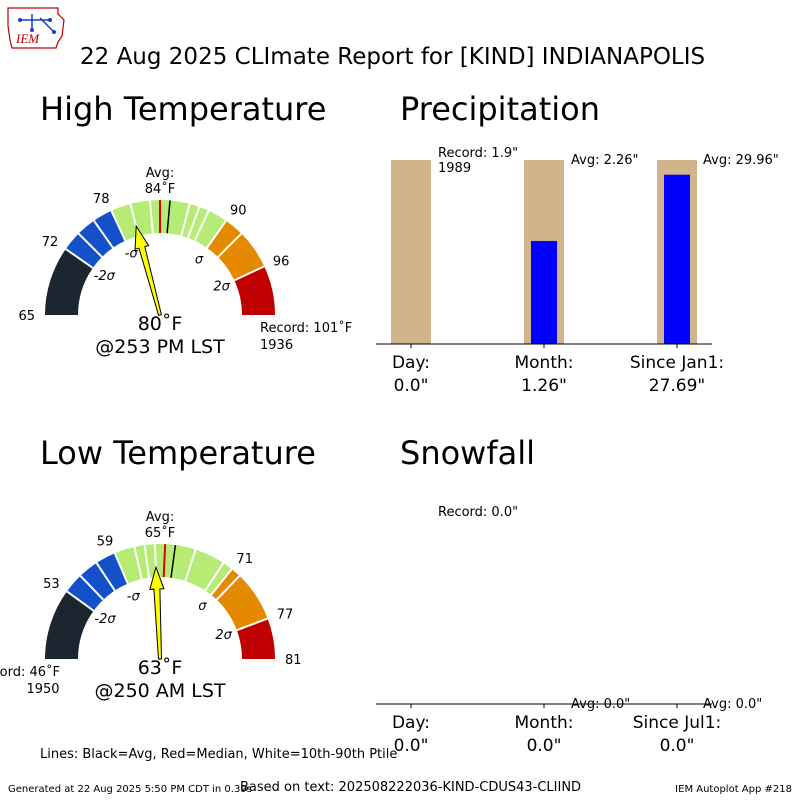 This screenshot has width=800, height=800. What do you see at coordinates (160, 533) in the screenshot?
I see `gauge-avg-value: 65˚F` at bounding box center [160, 533].